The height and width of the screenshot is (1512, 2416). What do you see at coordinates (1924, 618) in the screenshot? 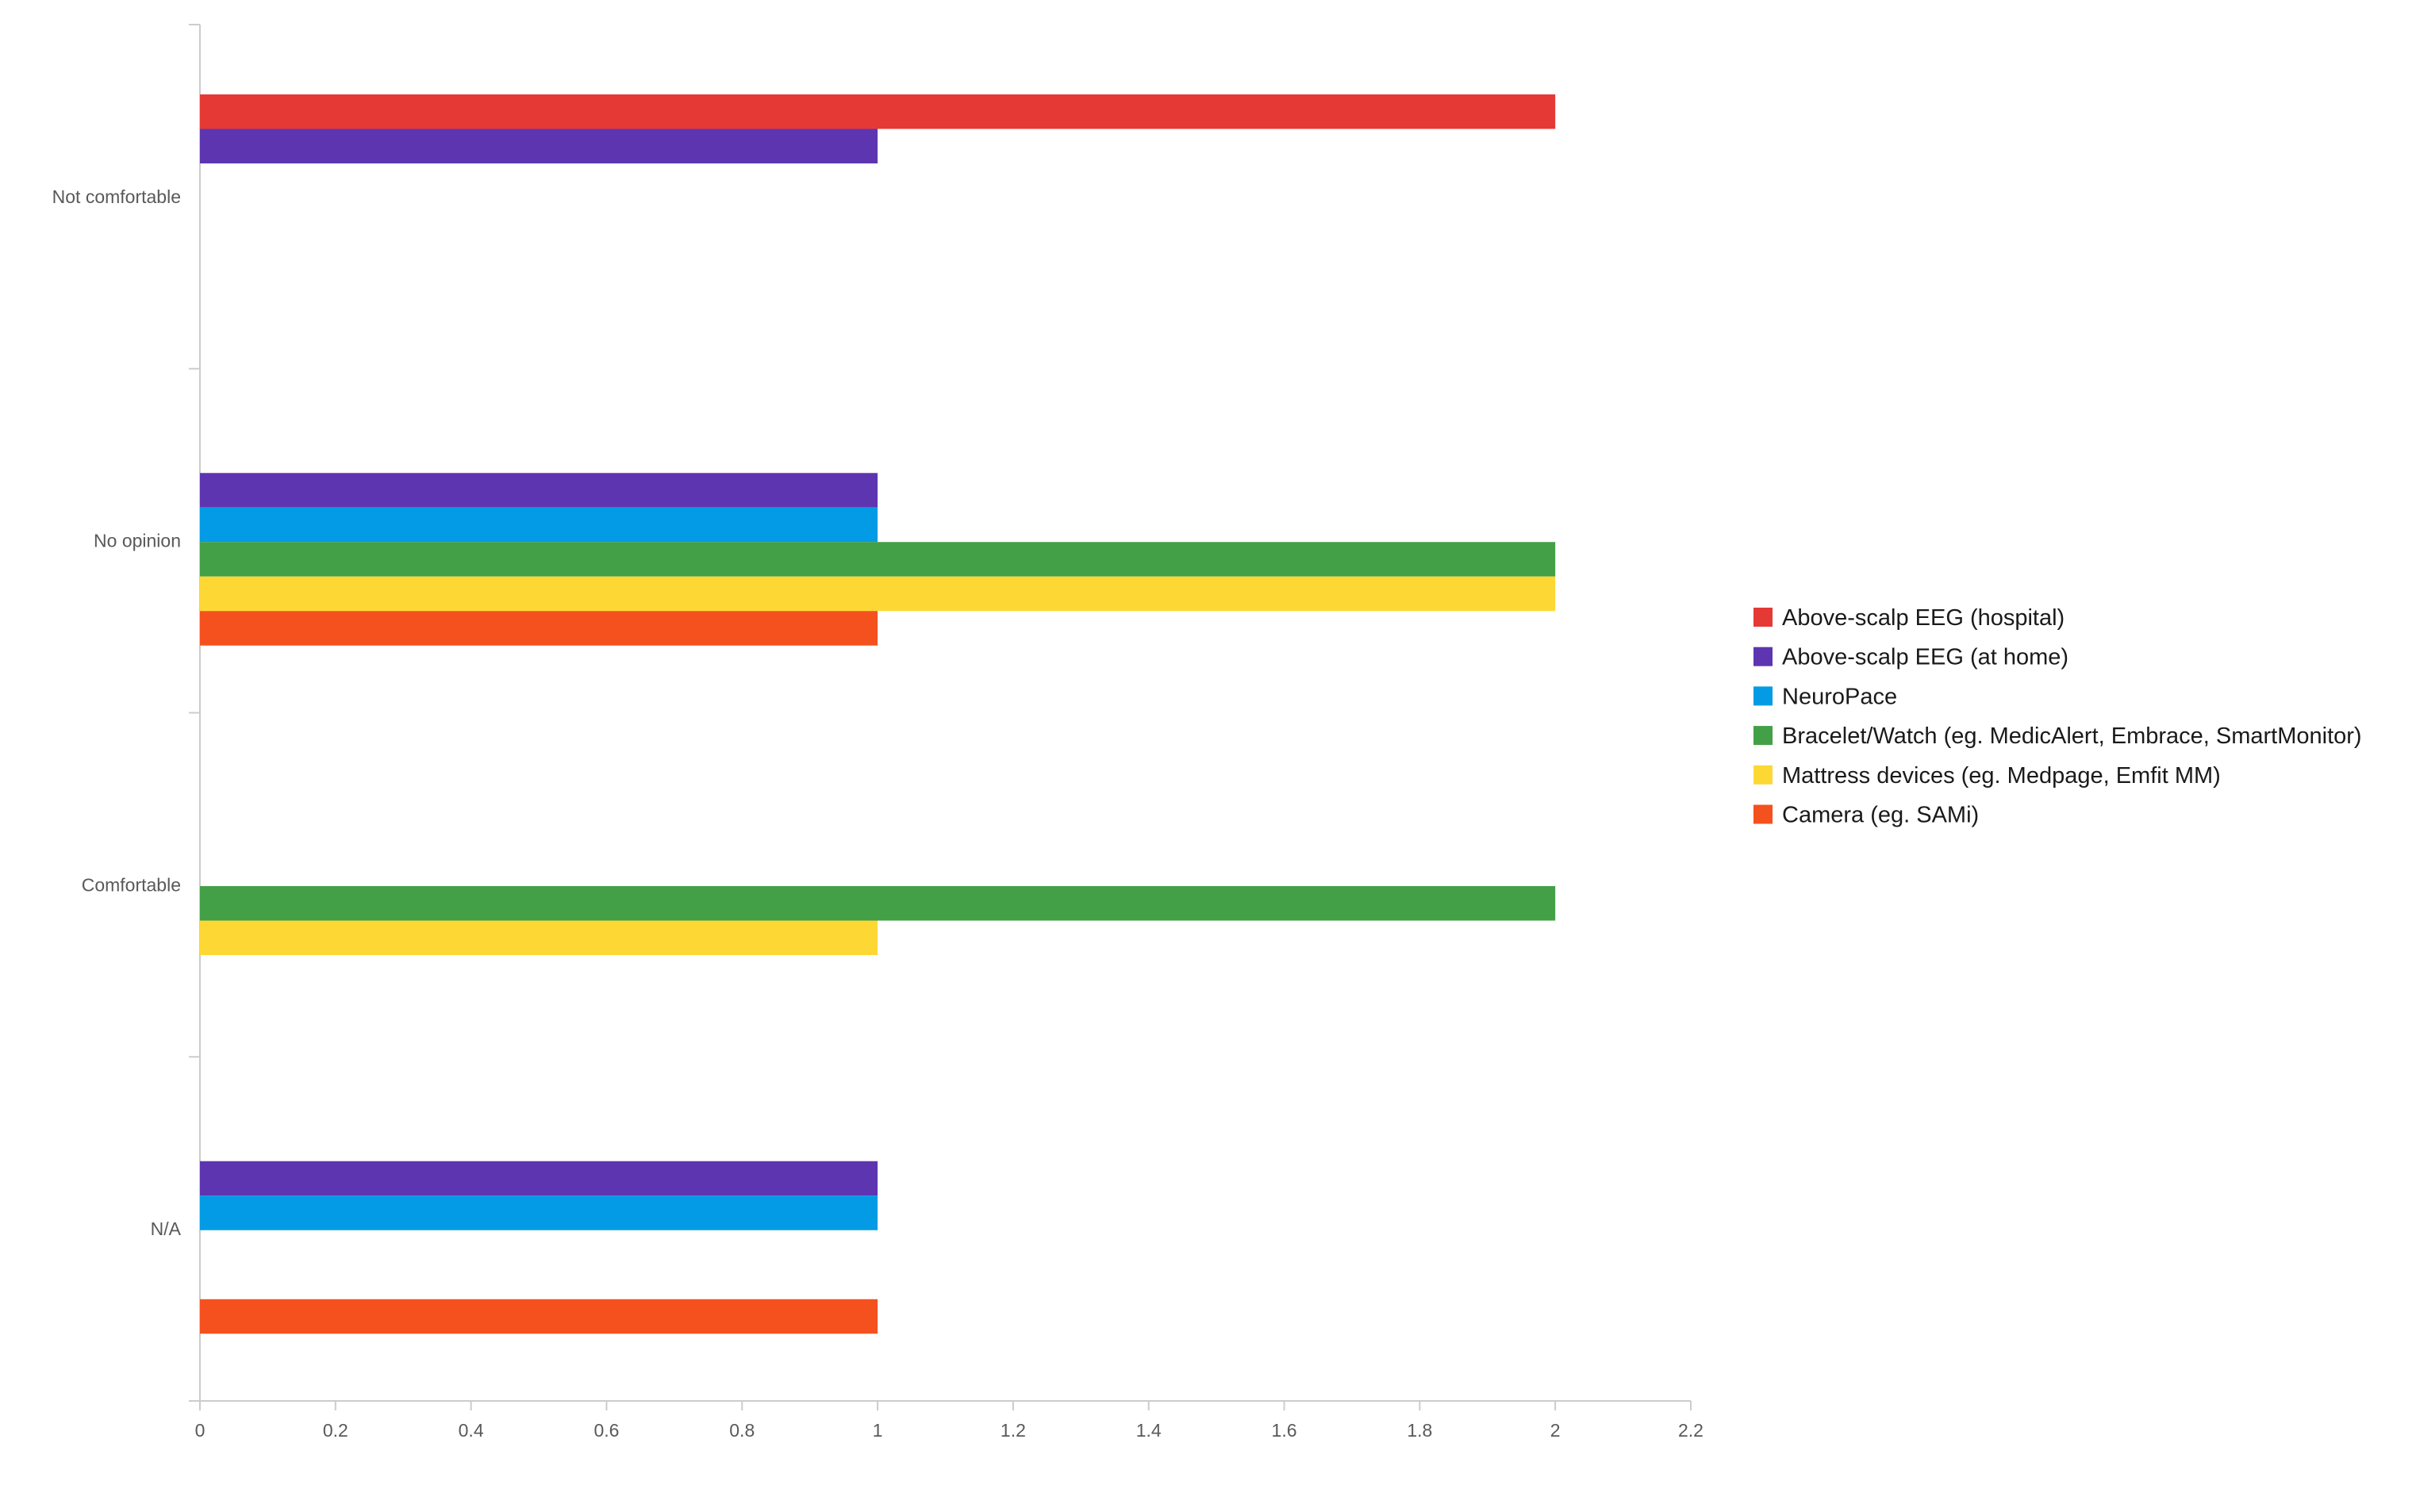
I see `legend-label: Above-scalp EEG (hospital)` at bounding box center [1924, 618].